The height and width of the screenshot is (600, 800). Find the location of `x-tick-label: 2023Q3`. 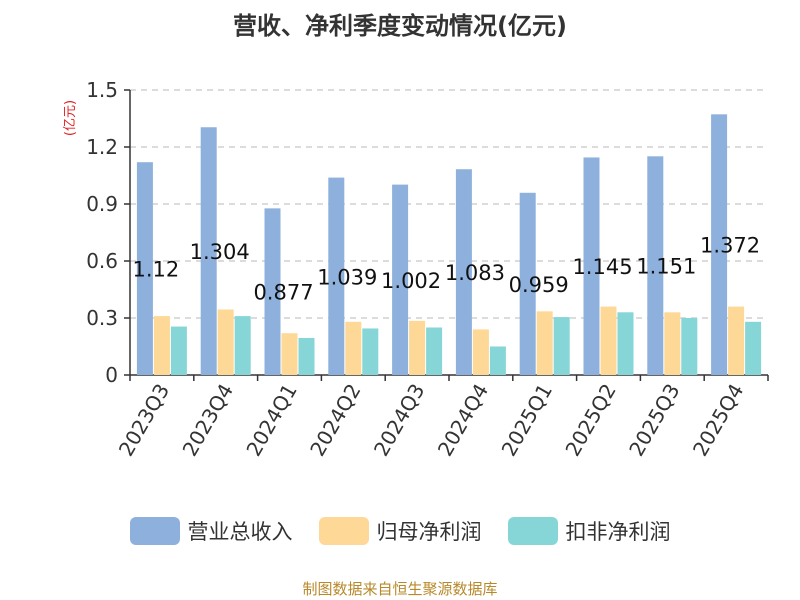

x-tick-label: 2023Q3 is located at coordinates (144, 420).